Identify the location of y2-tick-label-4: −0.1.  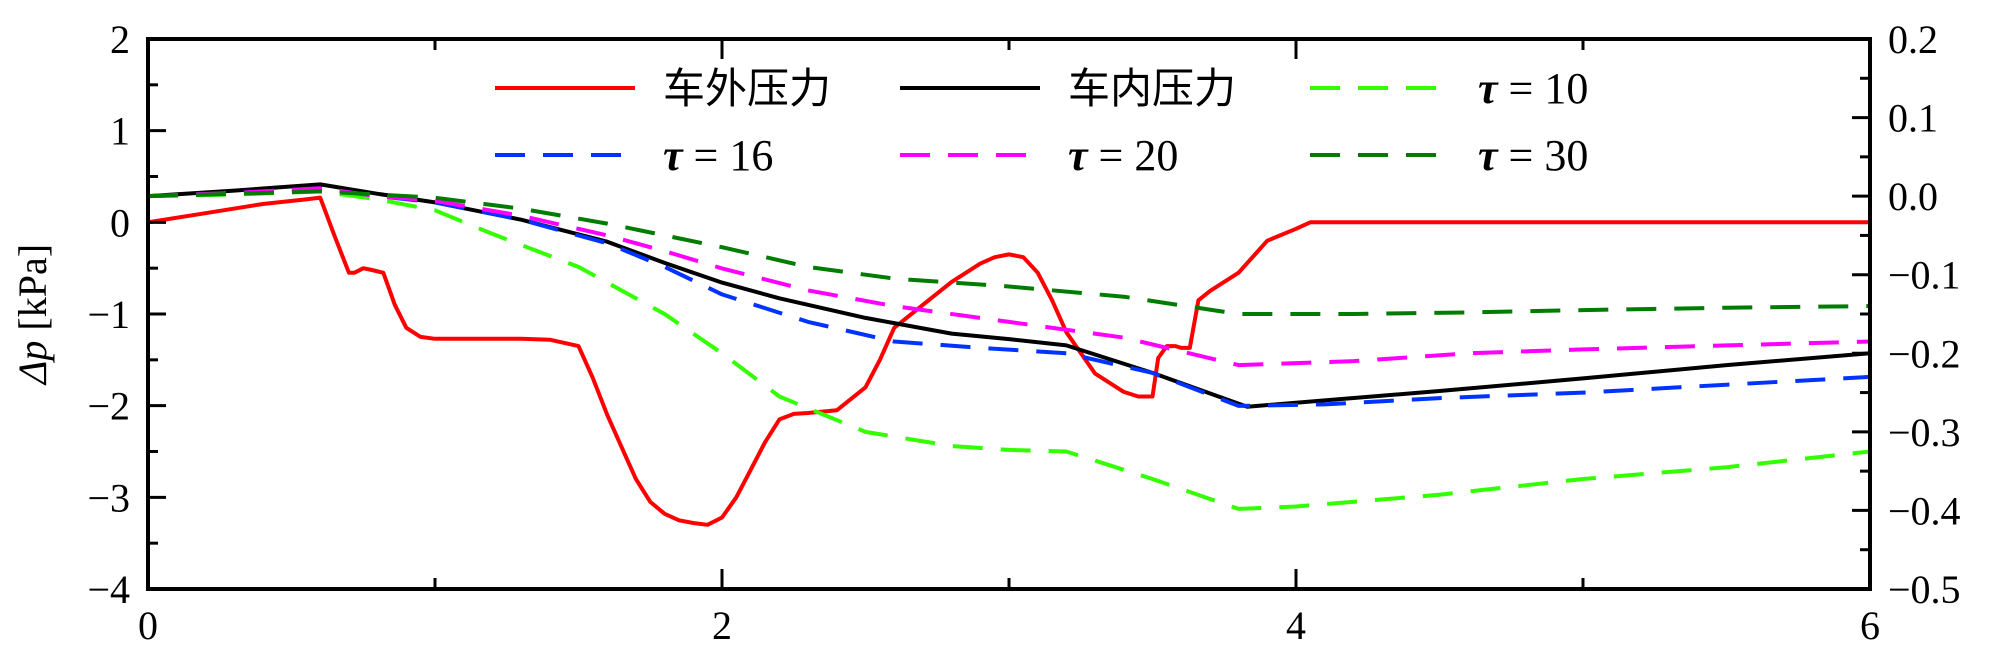
(1924, 275).